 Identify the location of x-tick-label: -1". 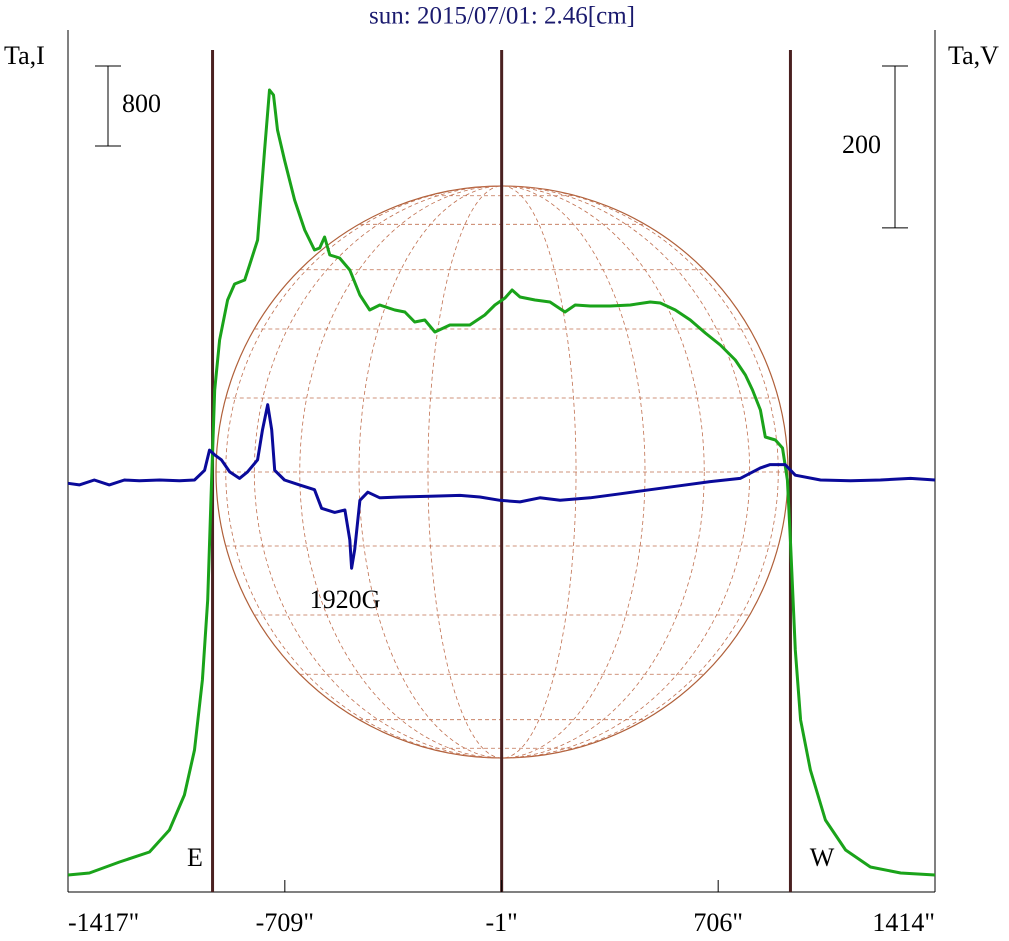
(502, 922).